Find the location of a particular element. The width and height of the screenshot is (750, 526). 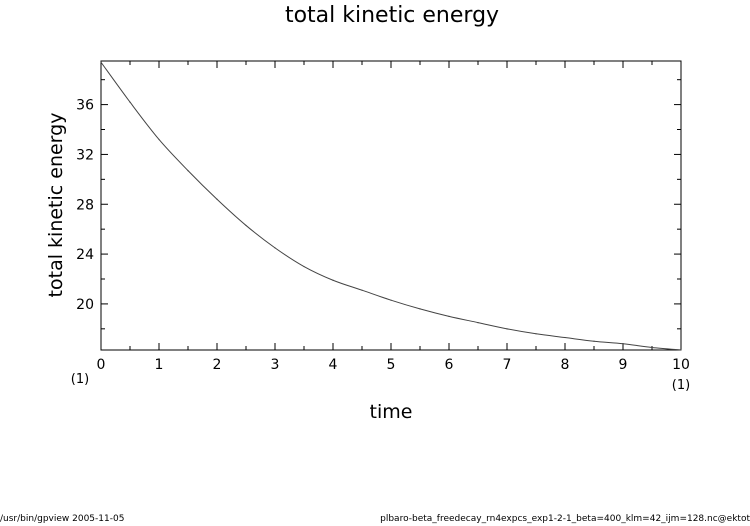

x-tick-label: 0 is located at coordinates (101, 365).